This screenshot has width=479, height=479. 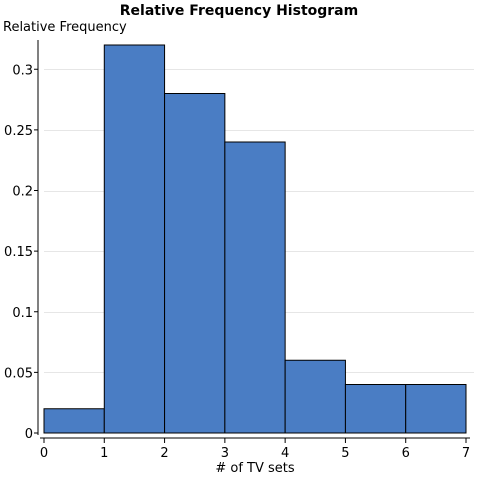 I want to click on x-tick-label: 7, so click(x=466, y=453).